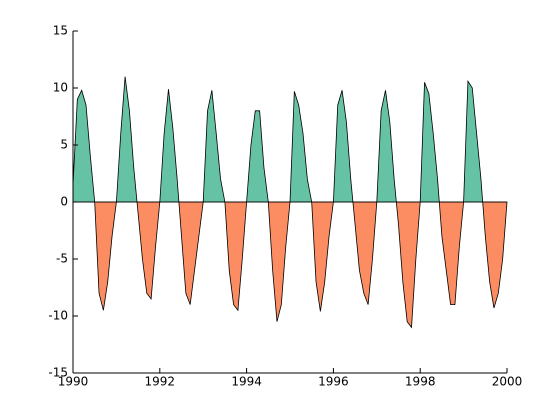 The width and height of the screenshot is (560, 420). Describe the element at coordinates (58, 373) in the screenshot. I see `y-tick-label: -15` at that location.